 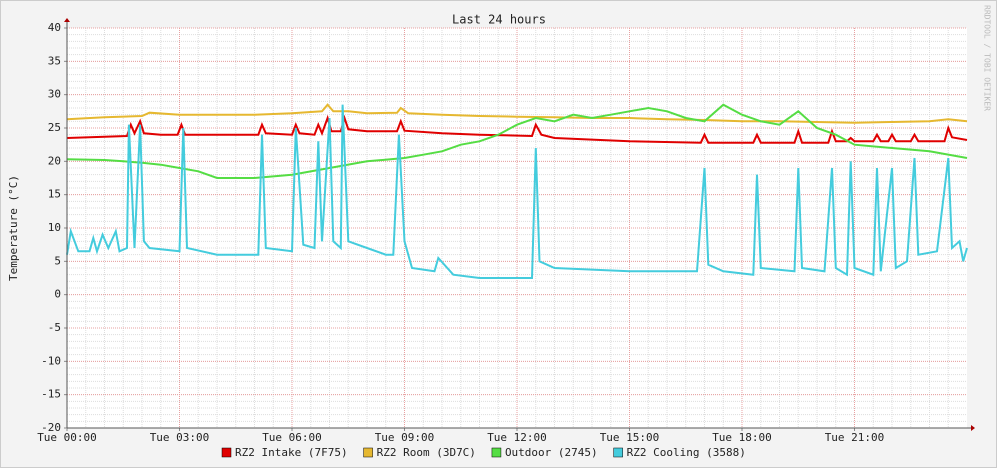 I want to click on y-tick-label: 10, so click(x=54, y=227).